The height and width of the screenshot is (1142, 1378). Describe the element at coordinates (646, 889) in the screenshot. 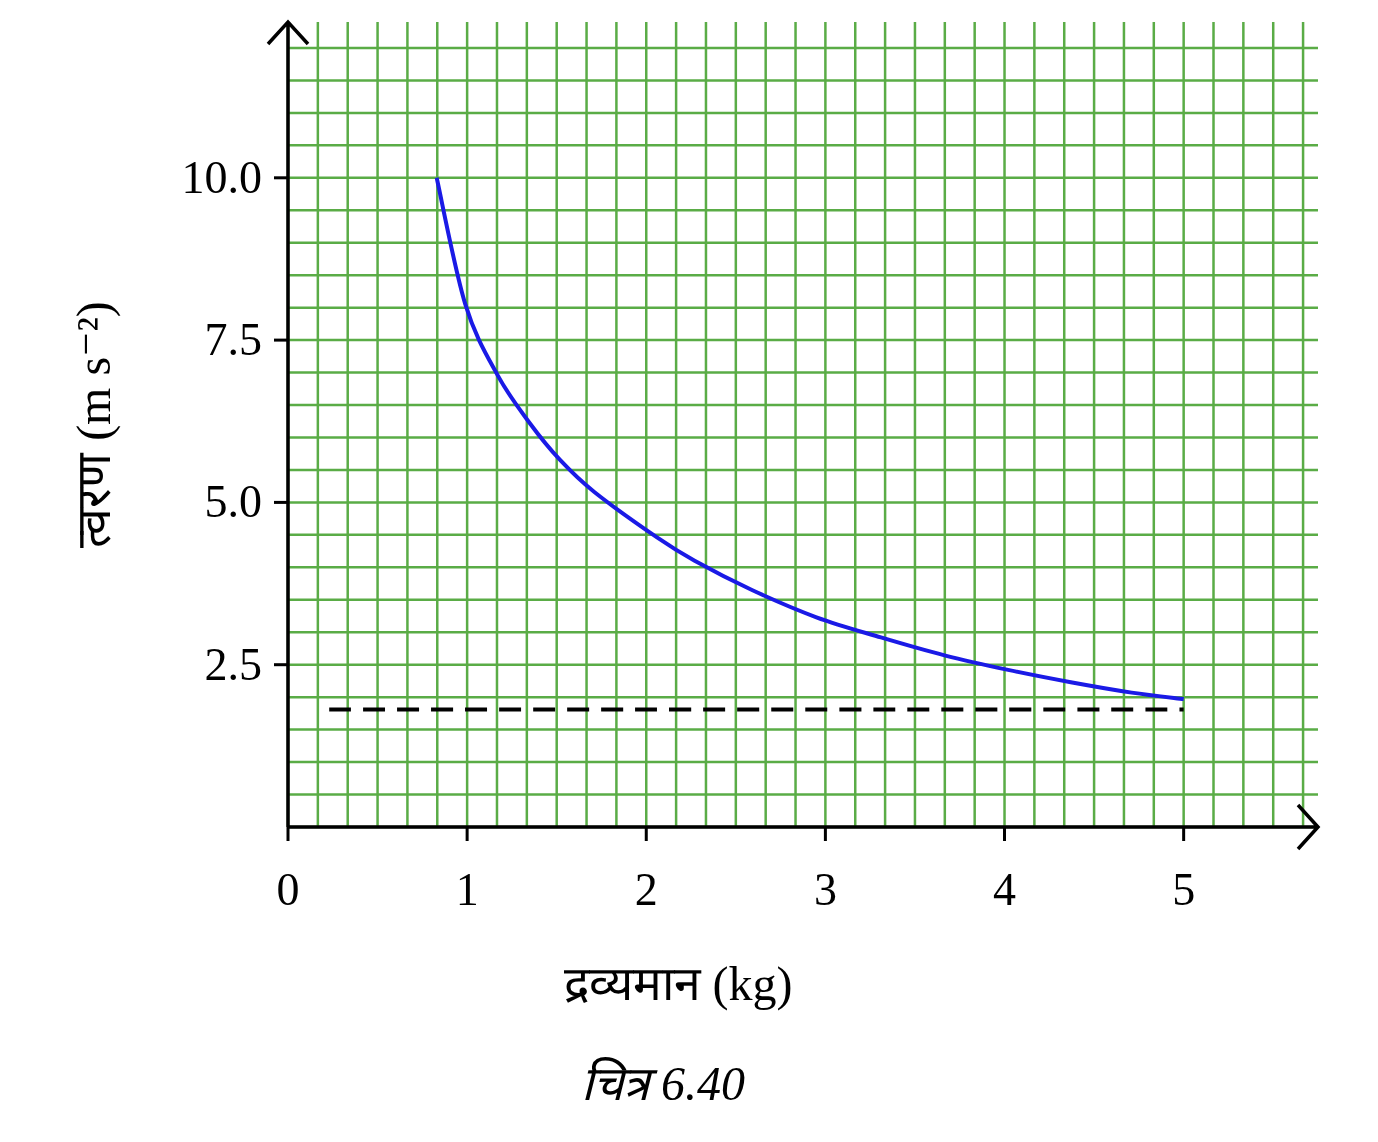

I see `x-tick-label: 2` at that location.